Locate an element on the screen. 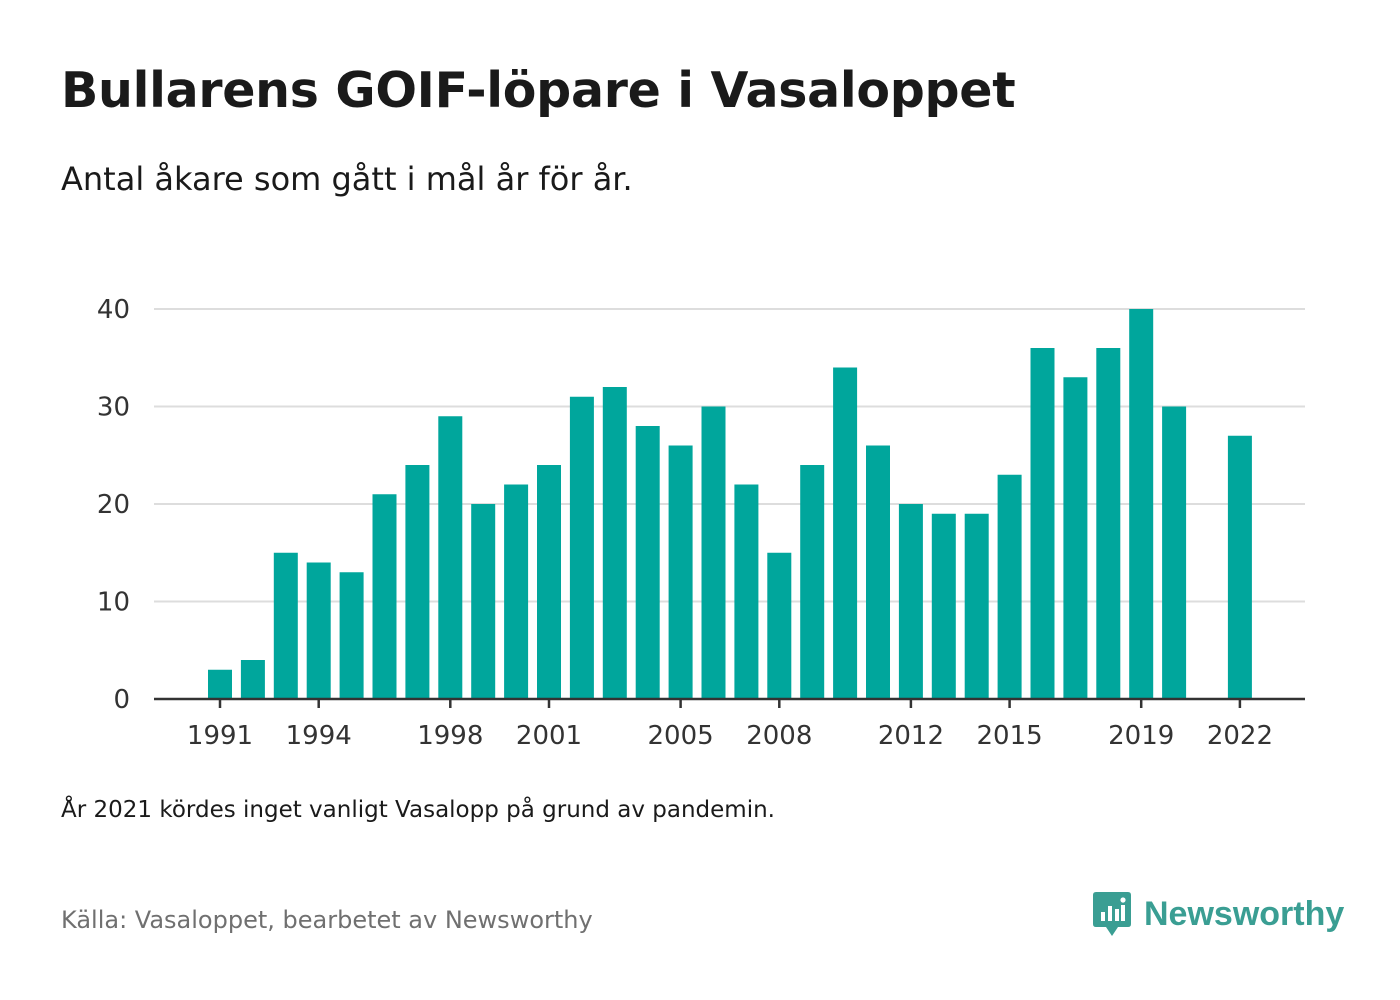  bar-2011 is located at coordinates (878, 572).